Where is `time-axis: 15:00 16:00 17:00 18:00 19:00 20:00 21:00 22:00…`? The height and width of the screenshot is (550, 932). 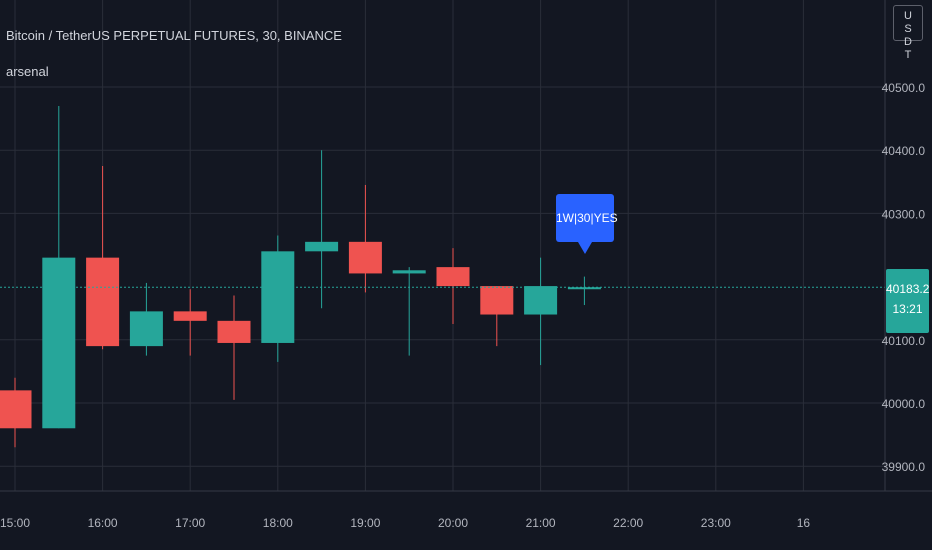 time-axis: 15:00 16:00 17:00 18:00 19:00 20:00 21:00 22:00… is located at coordinates (405, 523).